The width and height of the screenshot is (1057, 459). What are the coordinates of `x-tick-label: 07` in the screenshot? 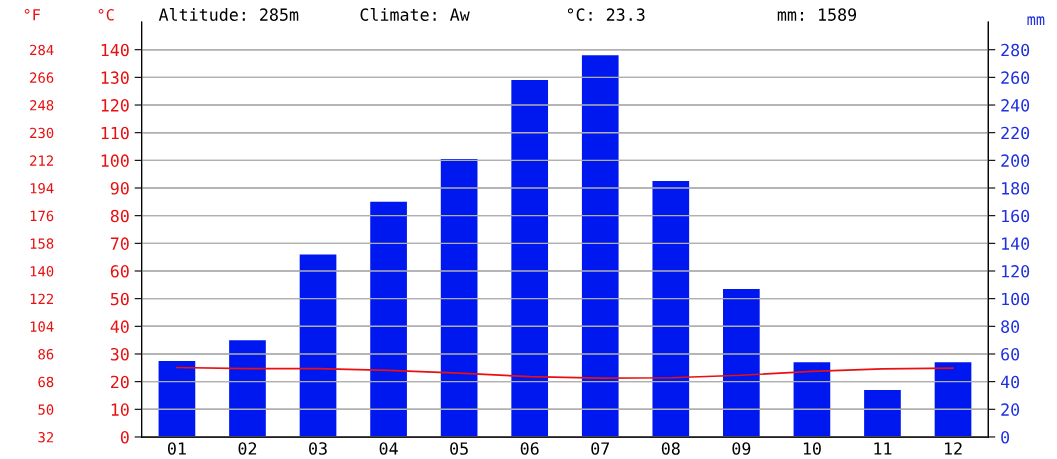 It's located at (600, 448).